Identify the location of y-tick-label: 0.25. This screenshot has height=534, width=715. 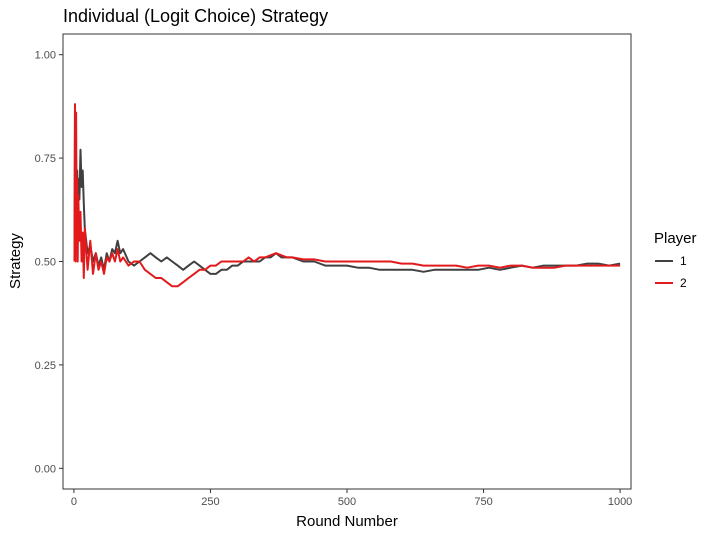
(45, 366).